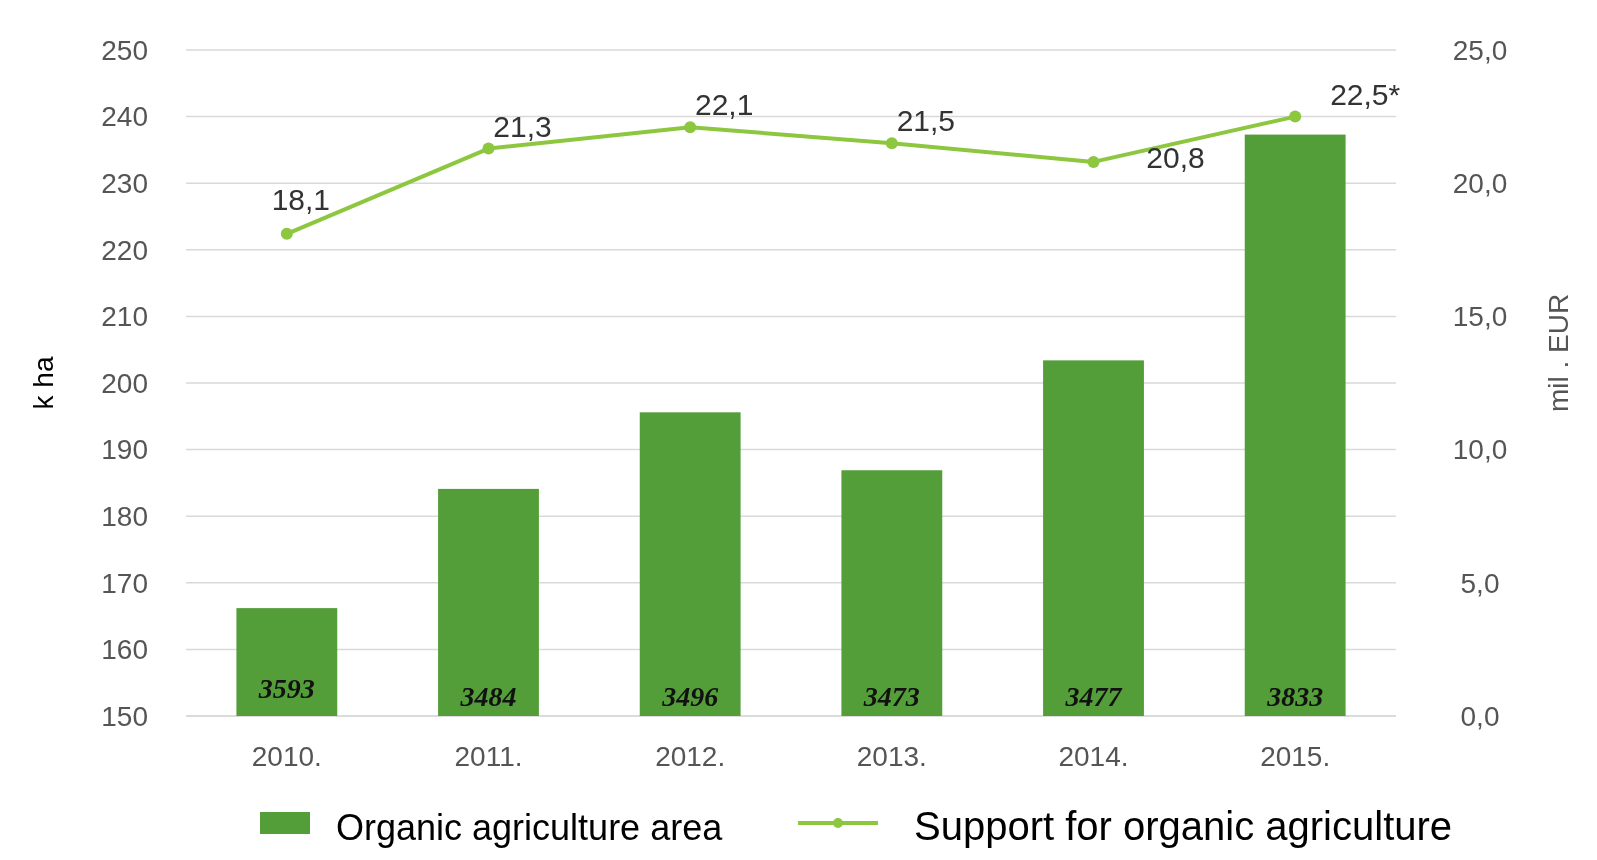 This screenshot has width=1597, height=860. What do you see at coordinates (891, 756) in the screenshot?
I see `x-tick-label: 2013.` at bounding box center [891, 756].